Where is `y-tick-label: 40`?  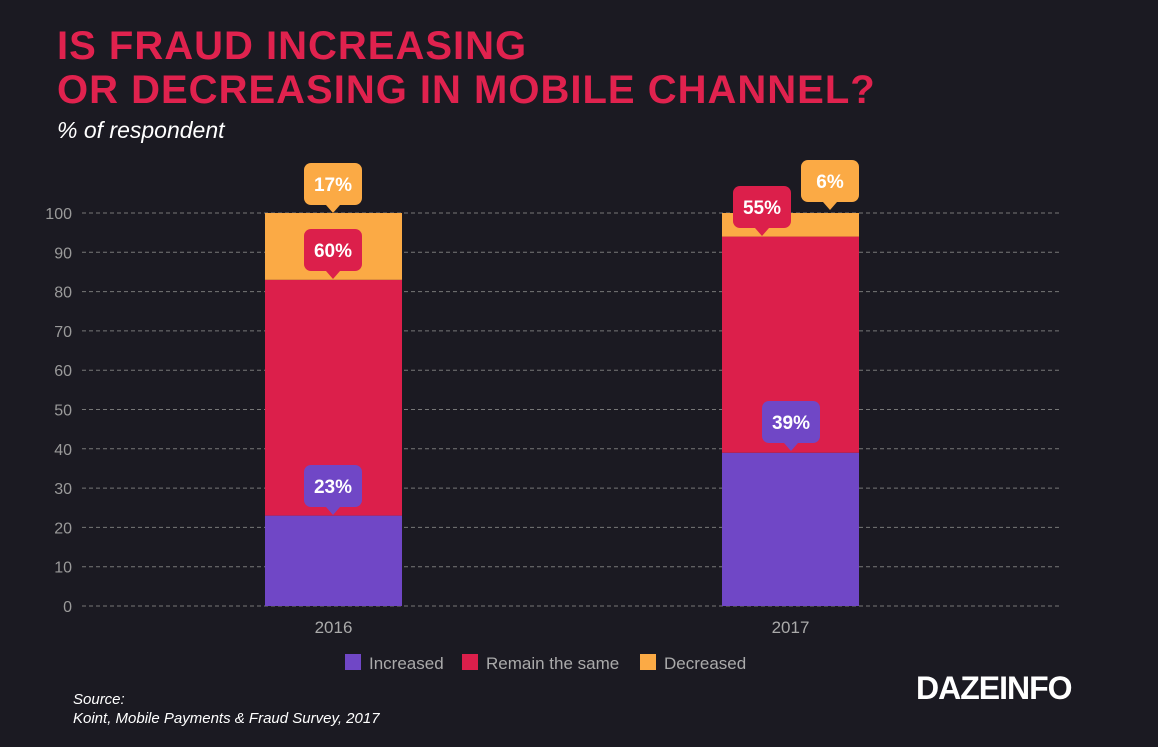 y-tick-label: 40 is located at coordinates (63, 450).